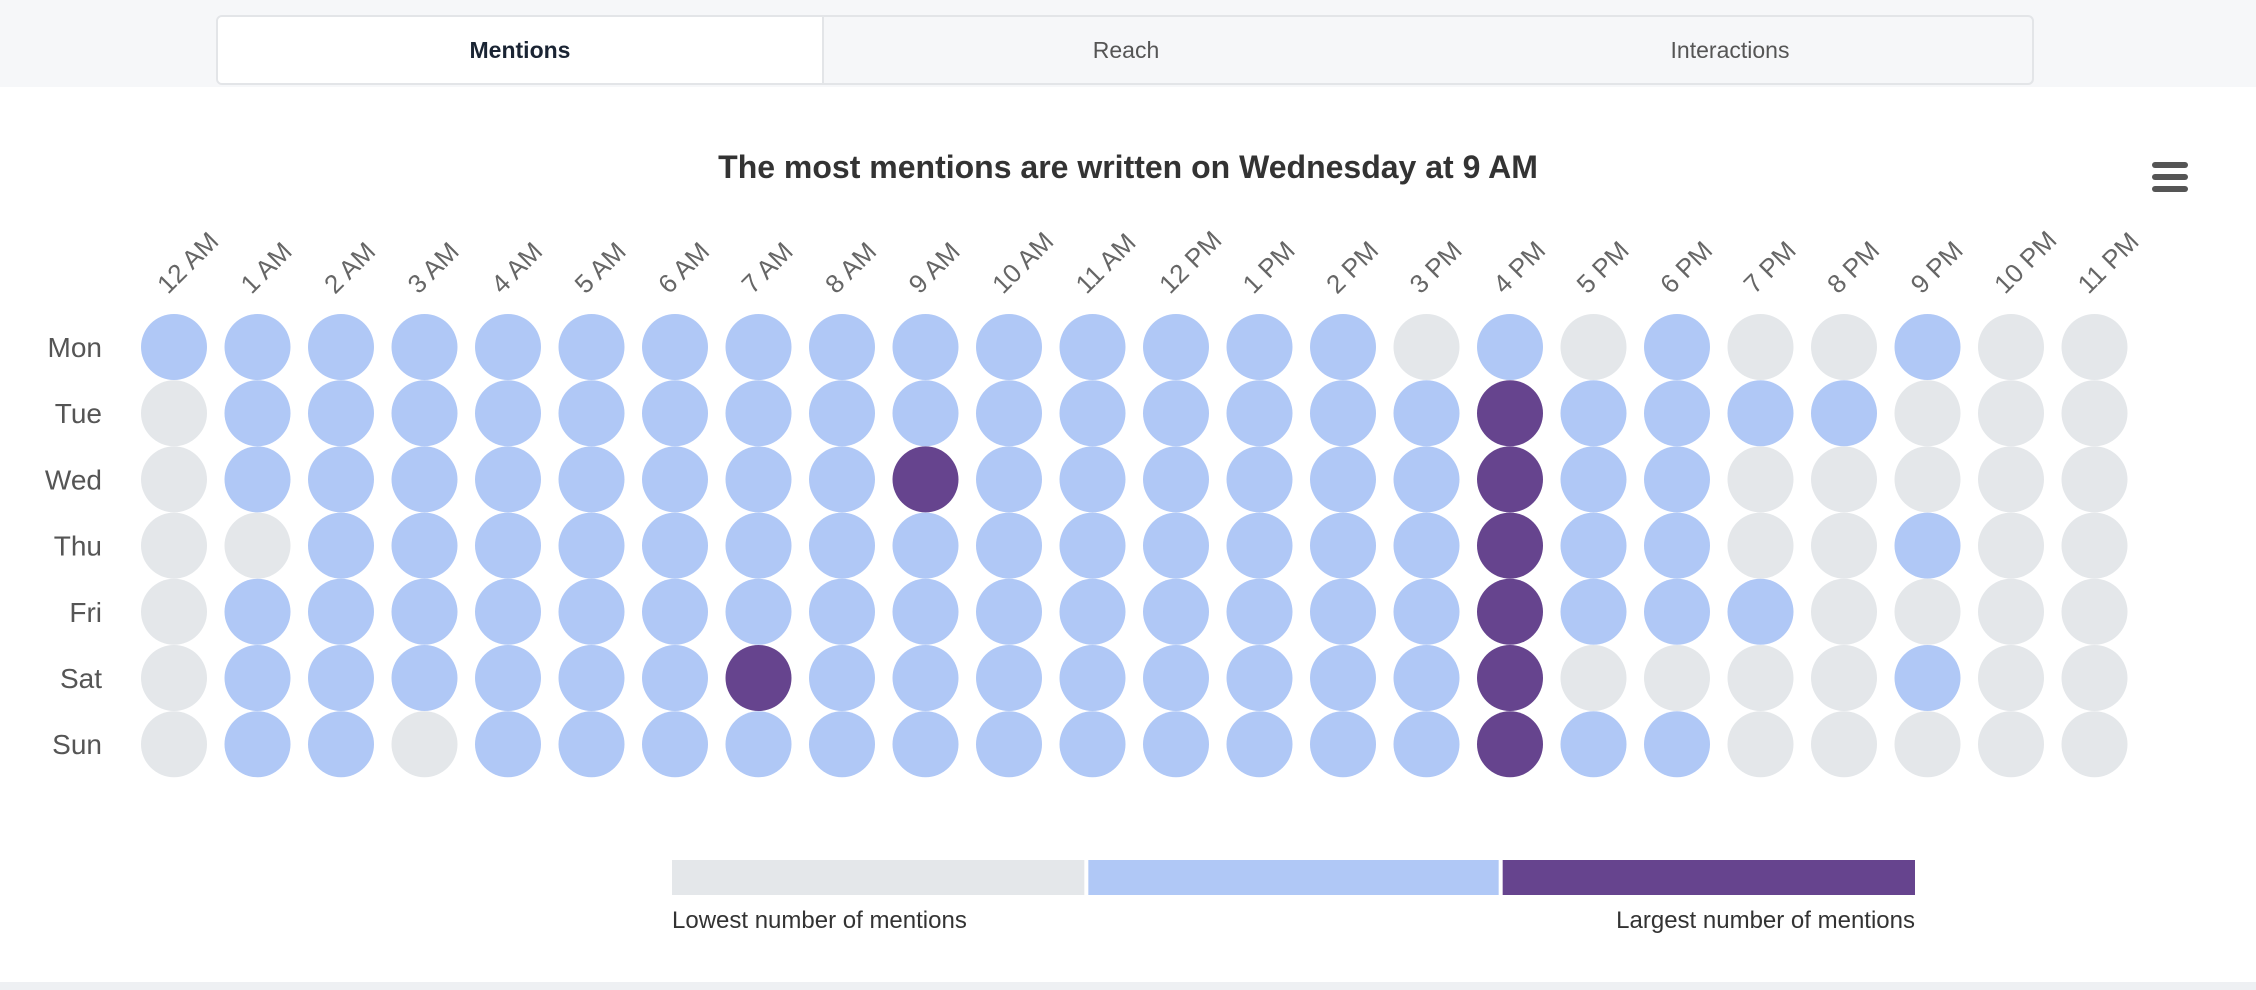 This screenshot has width=2256, height=990. What do you see at coordinates (2170, 177) in the screenshot?
I see `hamburger-menu-icon` at bounding box center [2170, 177].